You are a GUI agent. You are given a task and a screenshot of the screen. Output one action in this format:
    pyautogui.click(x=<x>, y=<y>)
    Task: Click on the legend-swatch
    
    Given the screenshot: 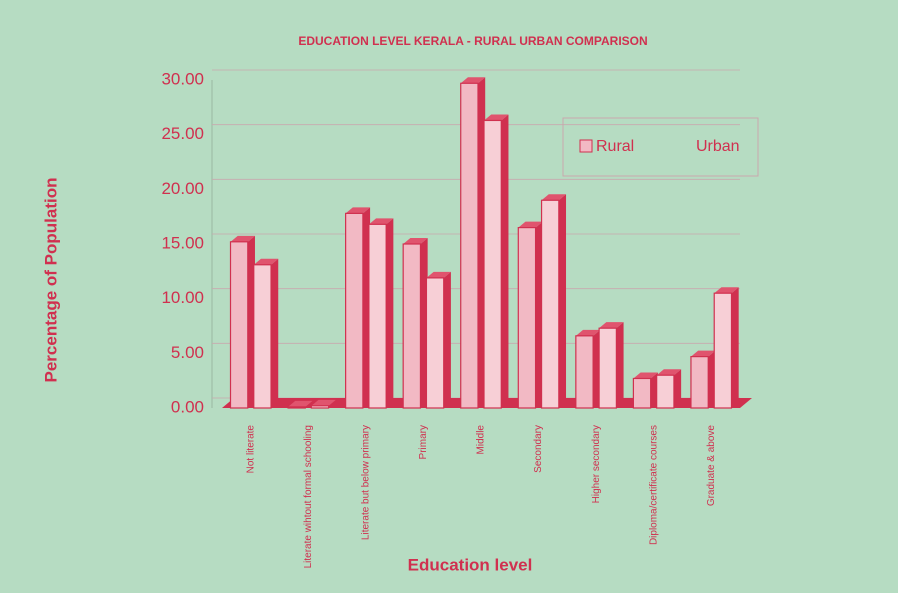 What is the action you would take?
    pyautogui.click(x=586, y=146)
    